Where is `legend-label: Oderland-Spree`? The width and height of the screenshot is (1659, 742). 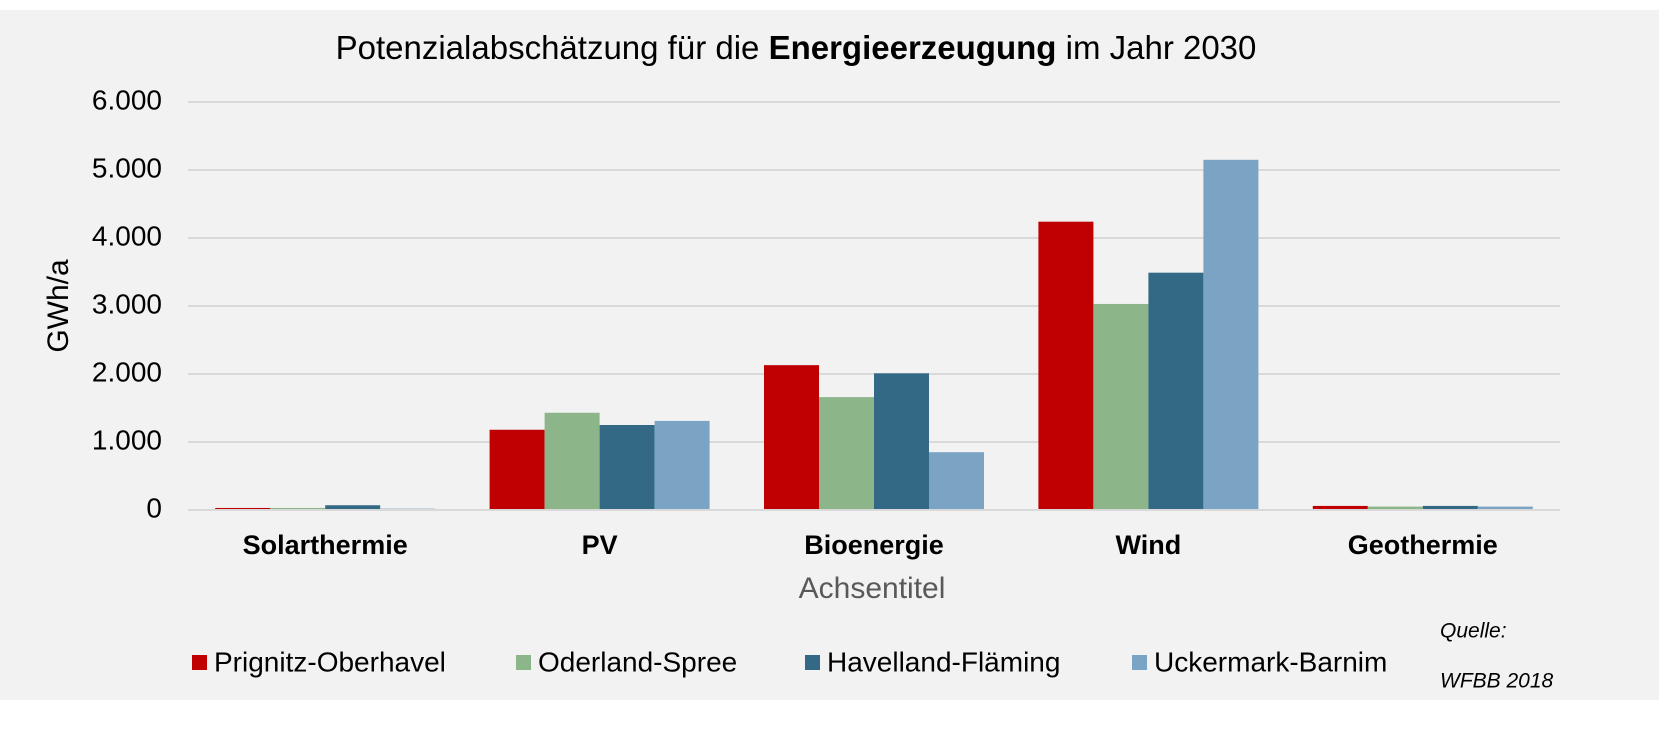 legend-label: Oderland-Spree is located at coordinates (637, 661).